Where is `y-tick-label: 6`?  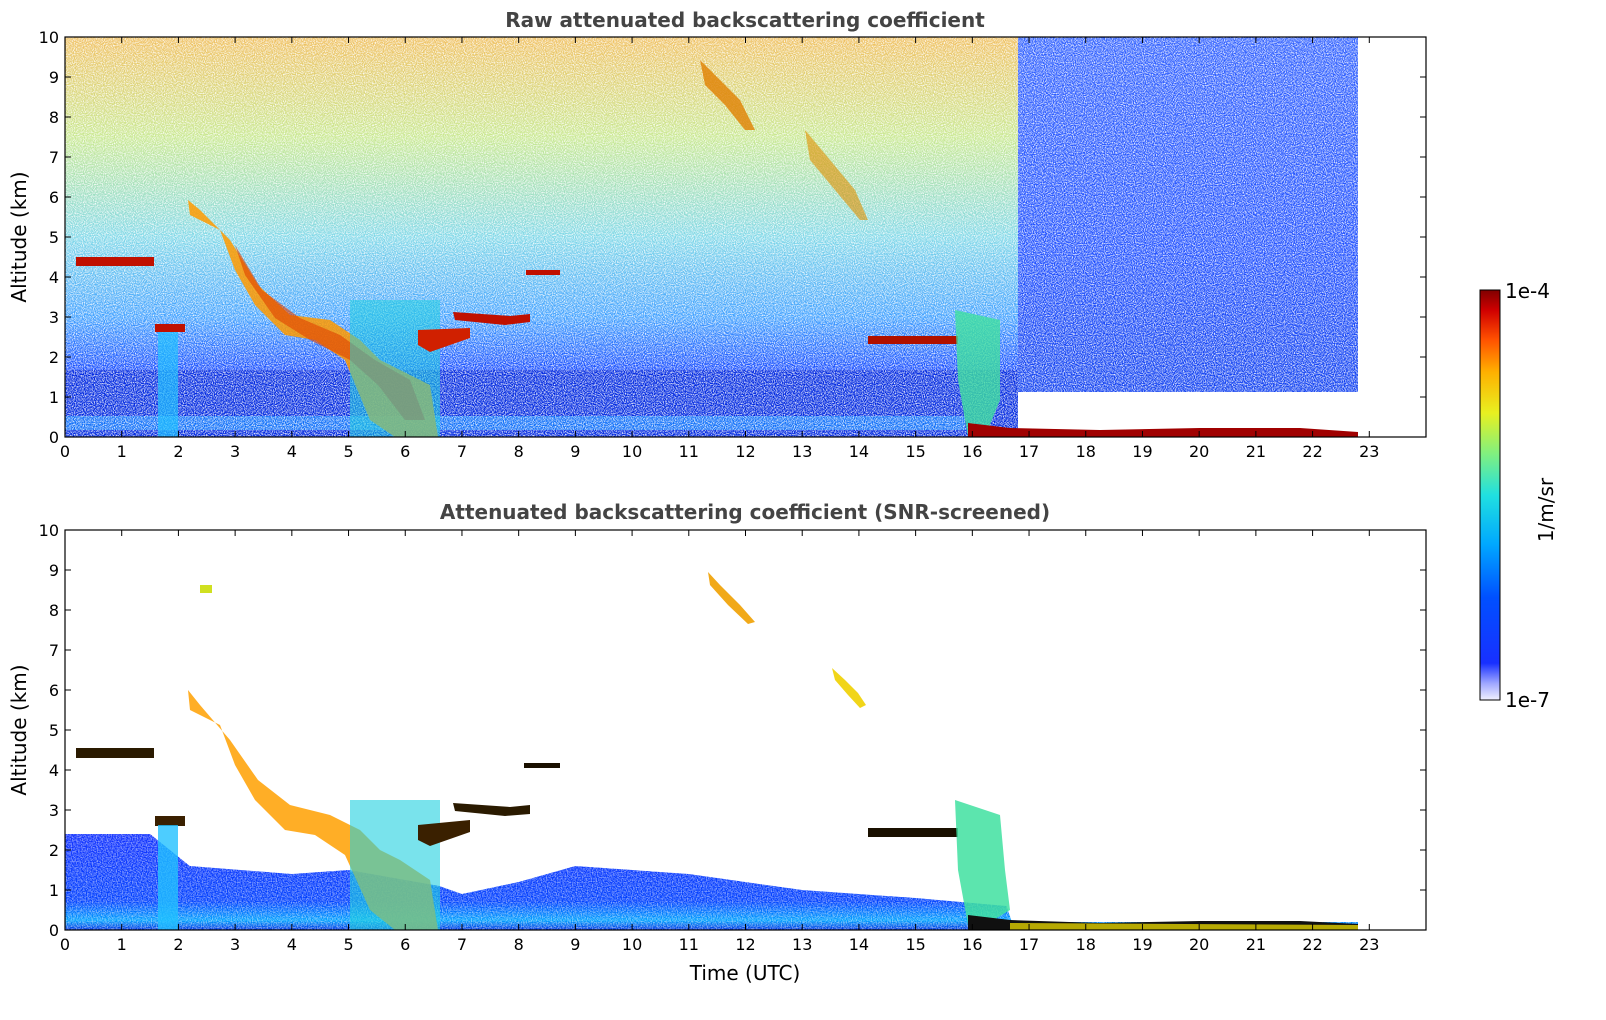
y-tick-label: 6 is located at coordinates (54, 690).